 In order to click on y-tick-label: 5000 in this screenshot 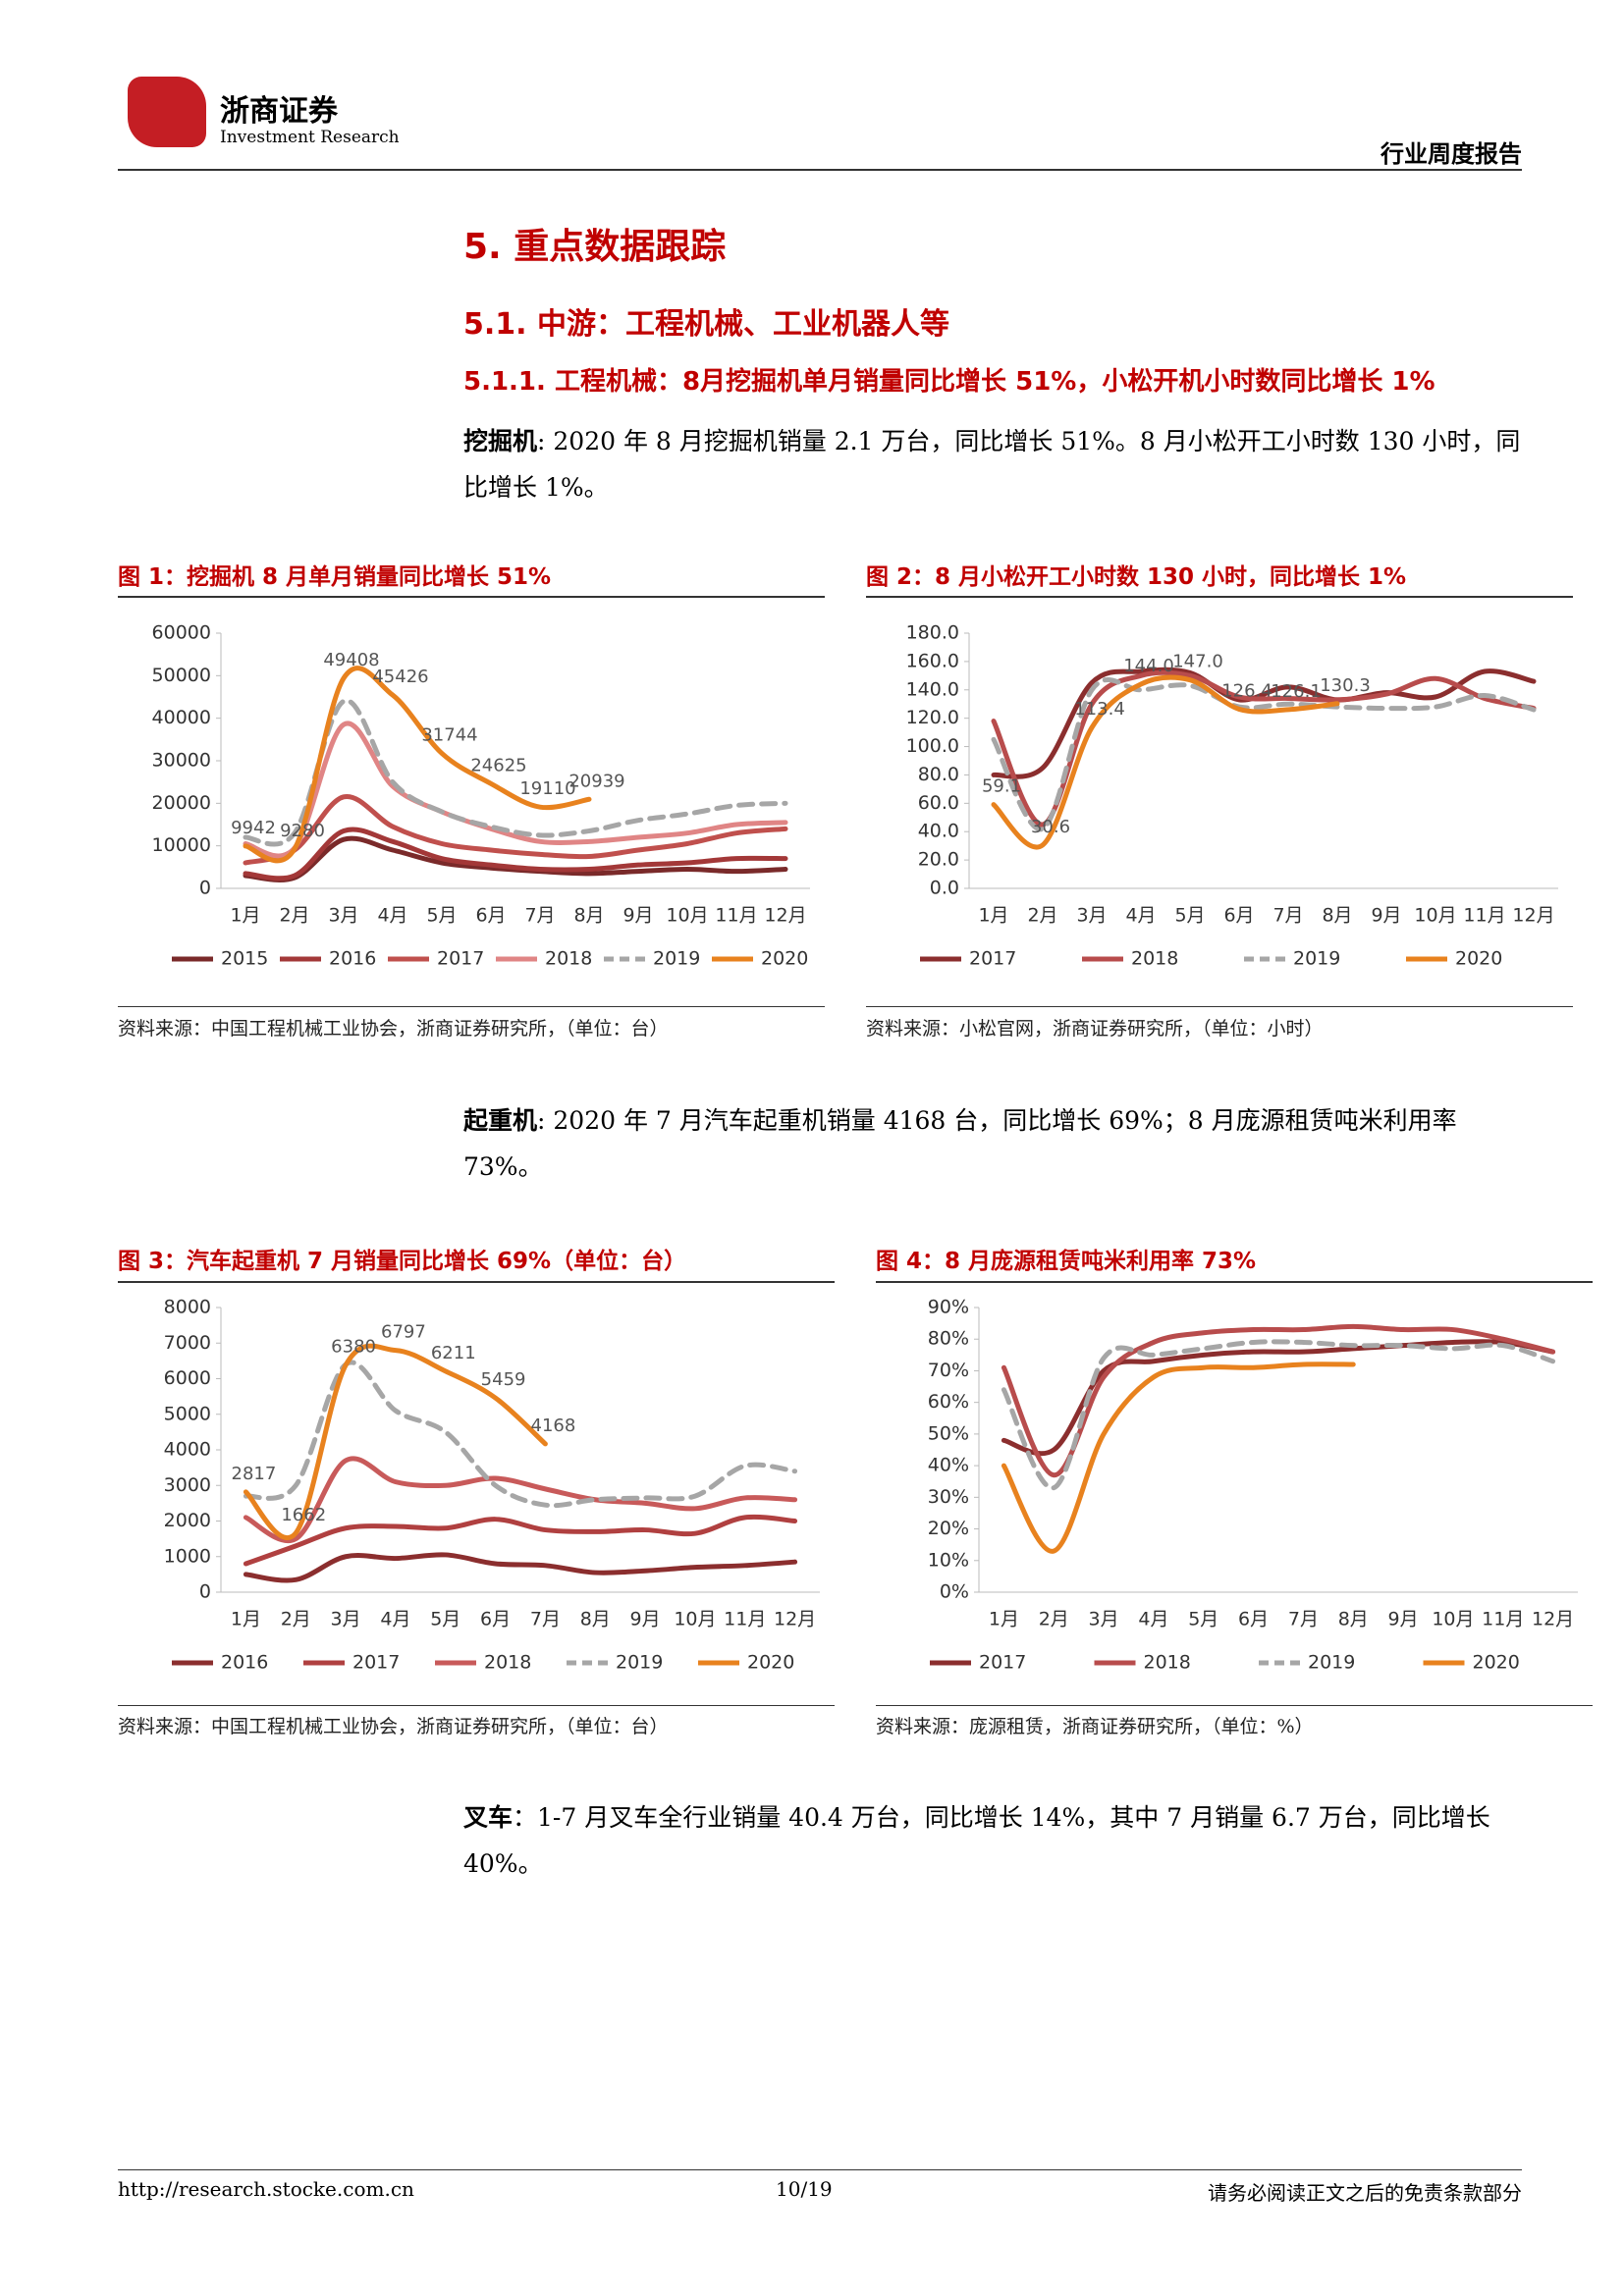, I will do `click(187, 1413)`.